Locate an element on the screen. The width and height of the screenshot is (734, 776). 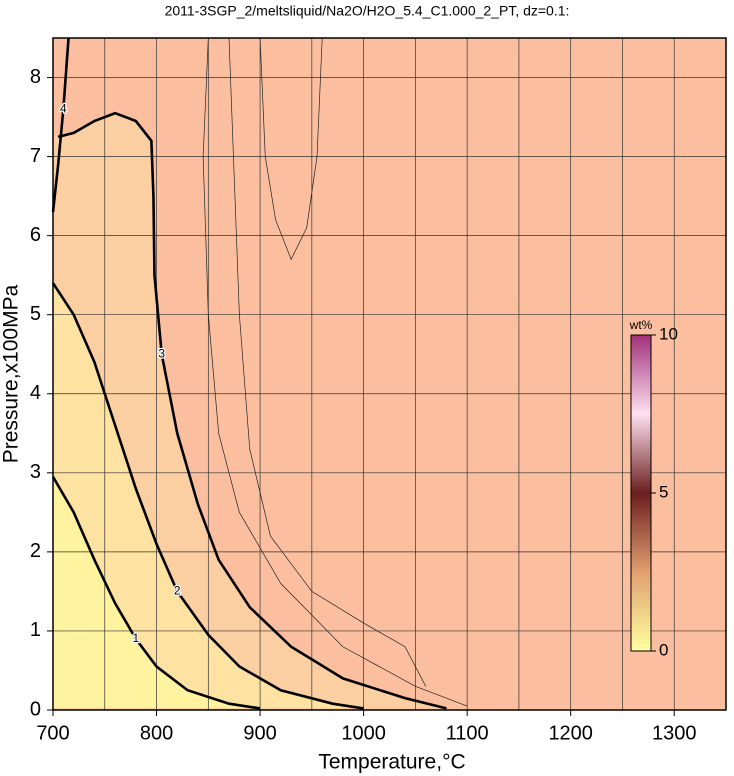
contour-label: 2 is located at coordinates (177, 591).